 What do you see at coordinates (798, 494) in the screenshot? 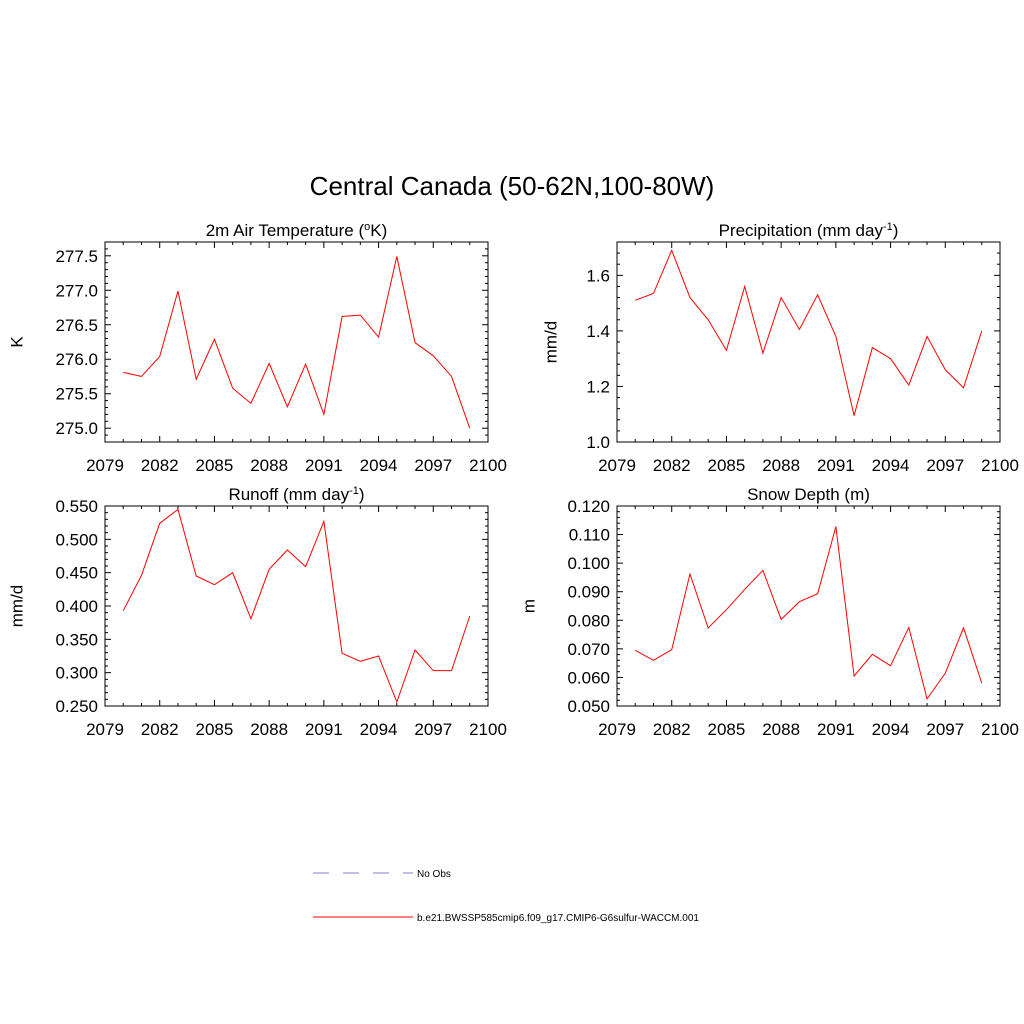
I see `panel-title-main: Snow Depth (` at bounding box center [798, 494].